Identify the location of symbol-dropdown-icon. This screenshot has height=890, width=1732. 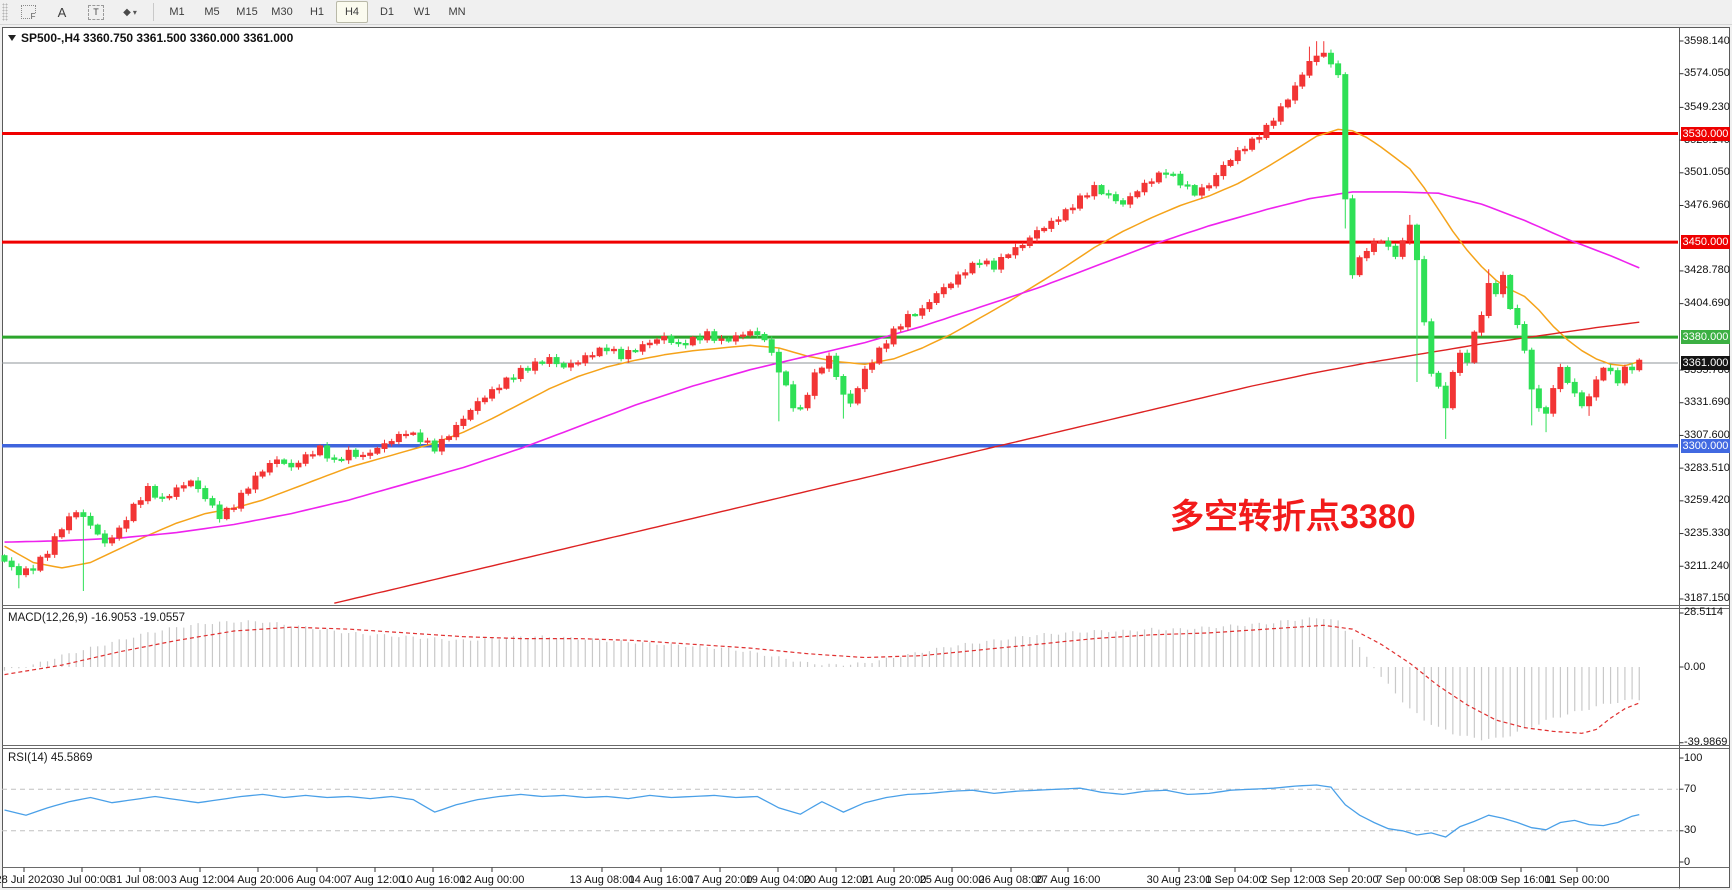
(12, 38).